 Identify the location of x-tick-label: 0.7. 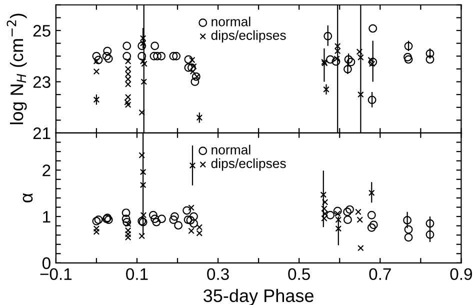
(380, 274).